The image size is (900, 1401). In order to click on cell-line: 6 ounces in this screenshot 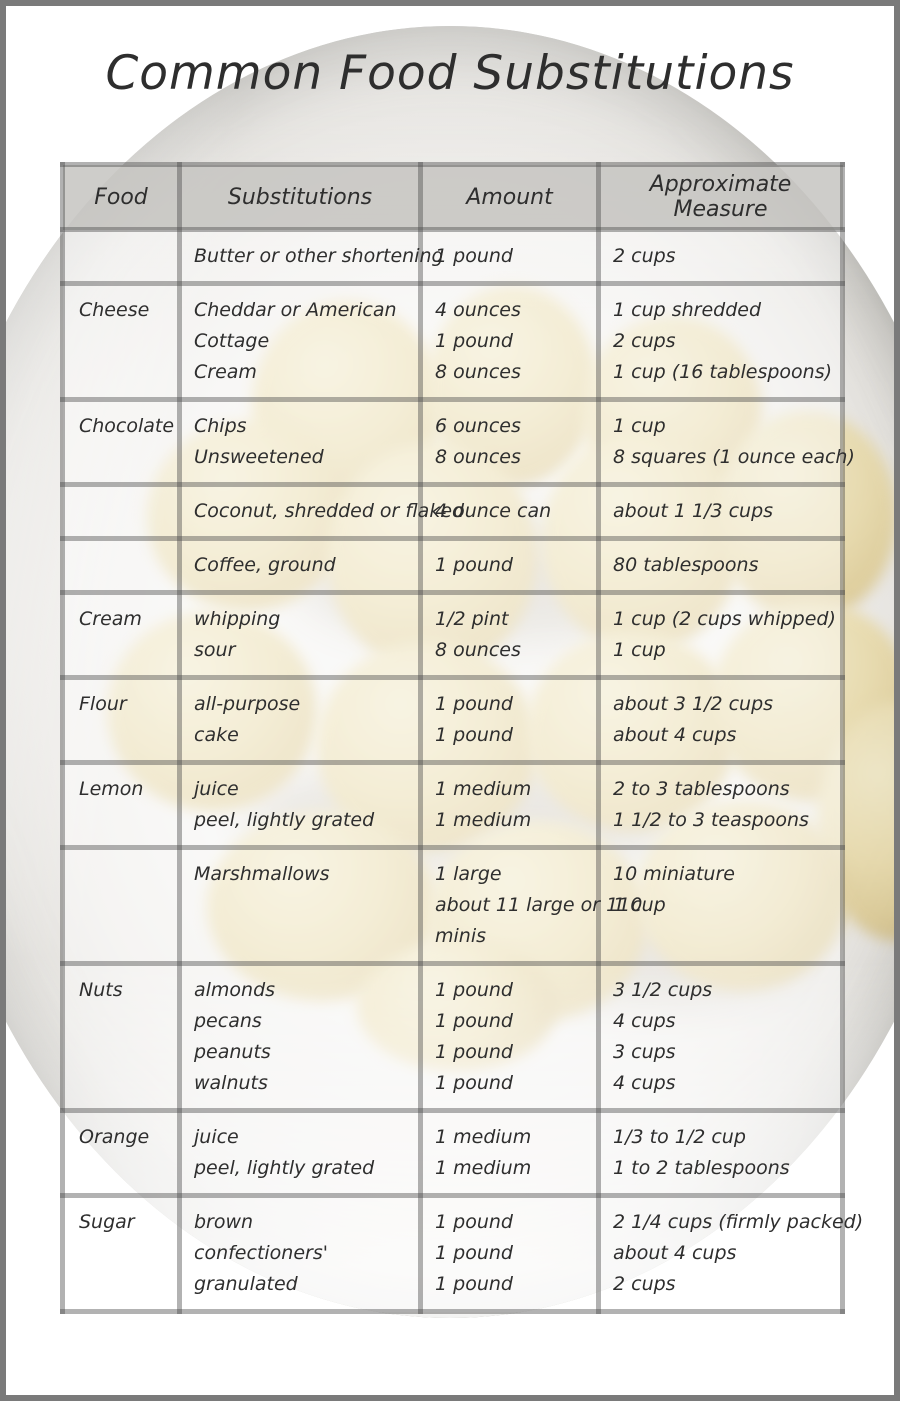, I will do `click(478, 426)`.